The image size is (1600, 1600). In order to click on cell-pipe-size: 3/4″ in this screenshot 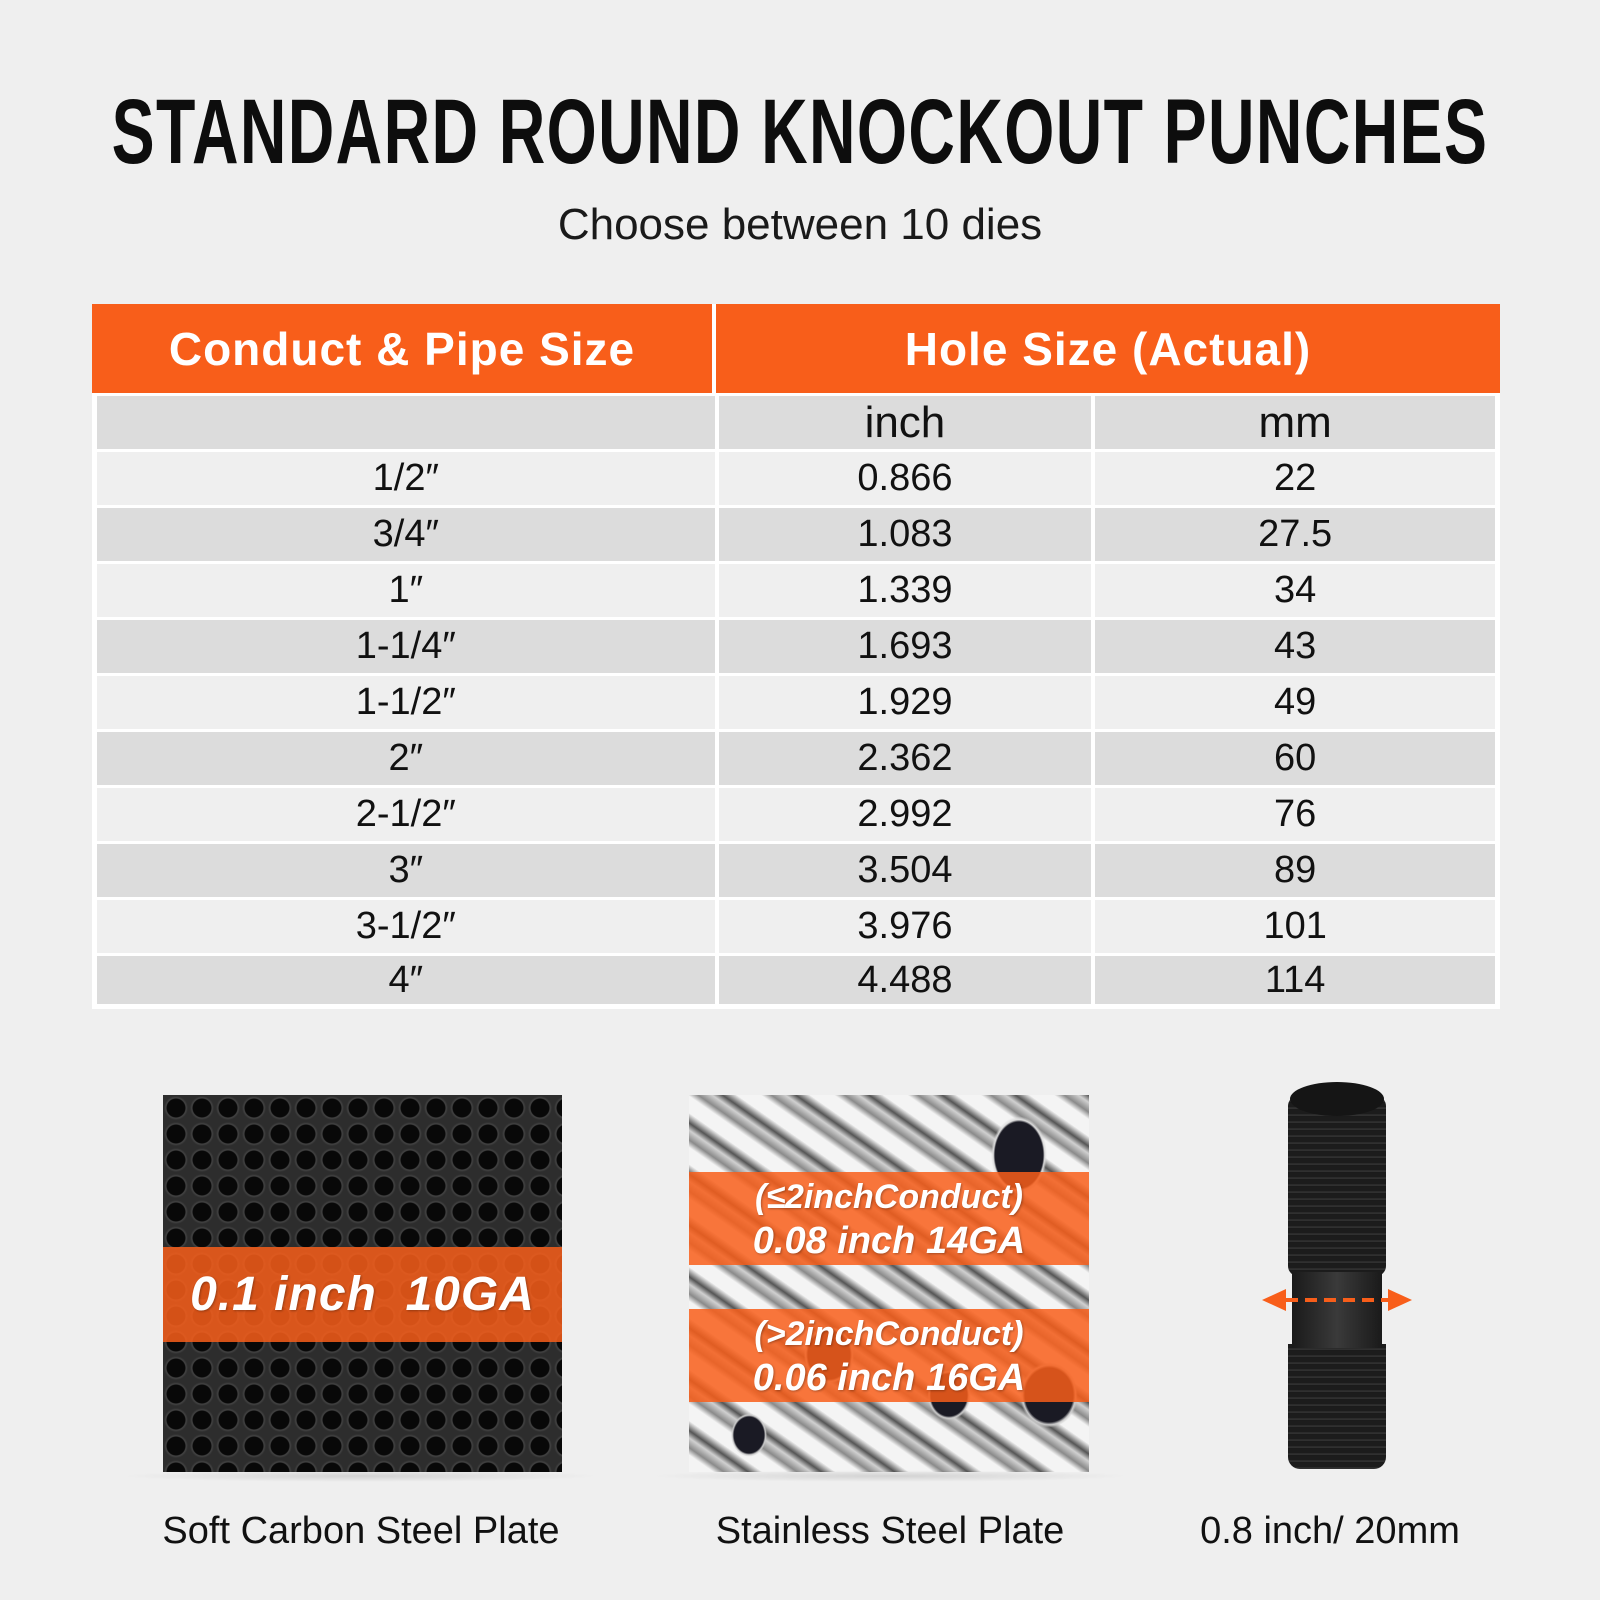, I will do `click(406, 534)`.